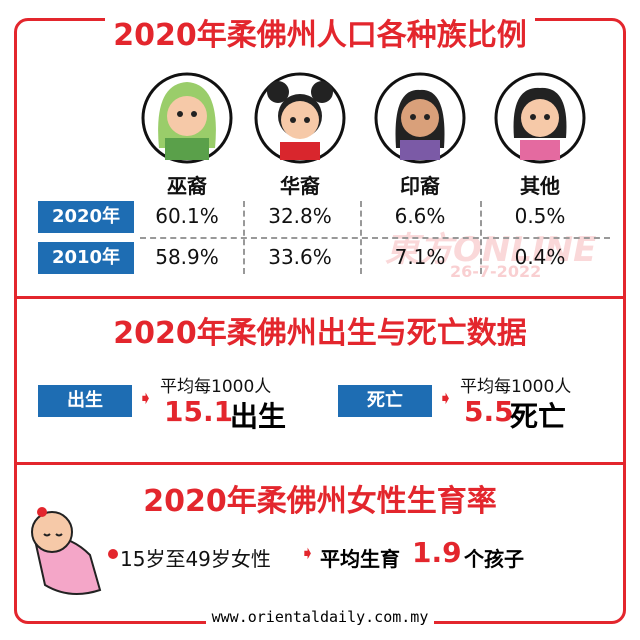 The height and width of the screenshot is (640, 640). I want to click on bullet, so click(113, 554).